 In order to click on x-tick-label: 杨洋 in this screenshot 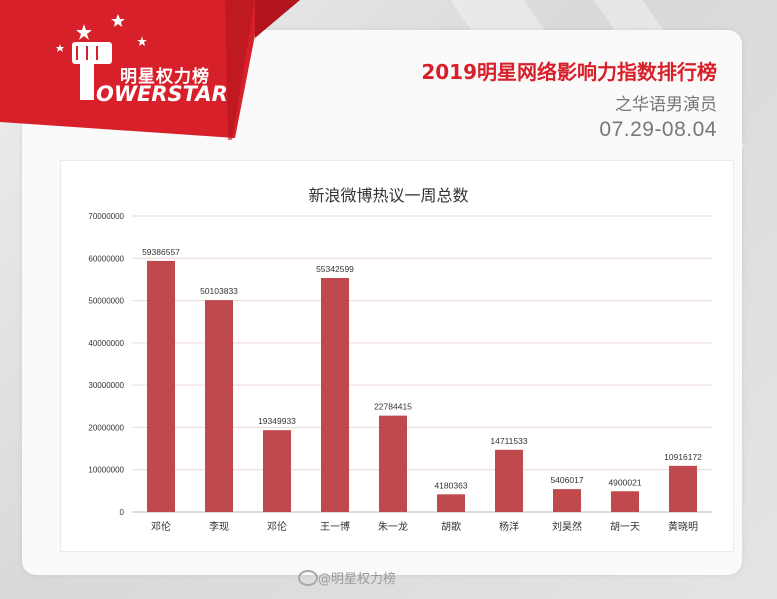, I will do `click(509, 526)`.